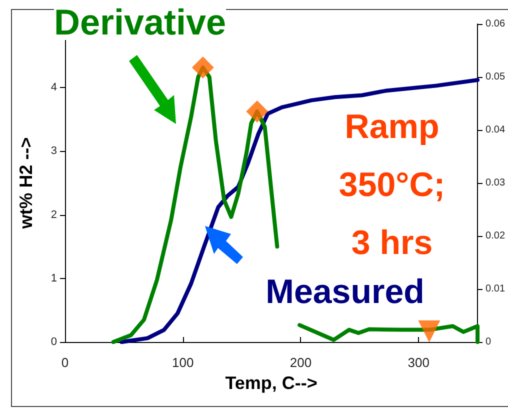  I want to click on x-tick-label: 100, so click(183, 362).